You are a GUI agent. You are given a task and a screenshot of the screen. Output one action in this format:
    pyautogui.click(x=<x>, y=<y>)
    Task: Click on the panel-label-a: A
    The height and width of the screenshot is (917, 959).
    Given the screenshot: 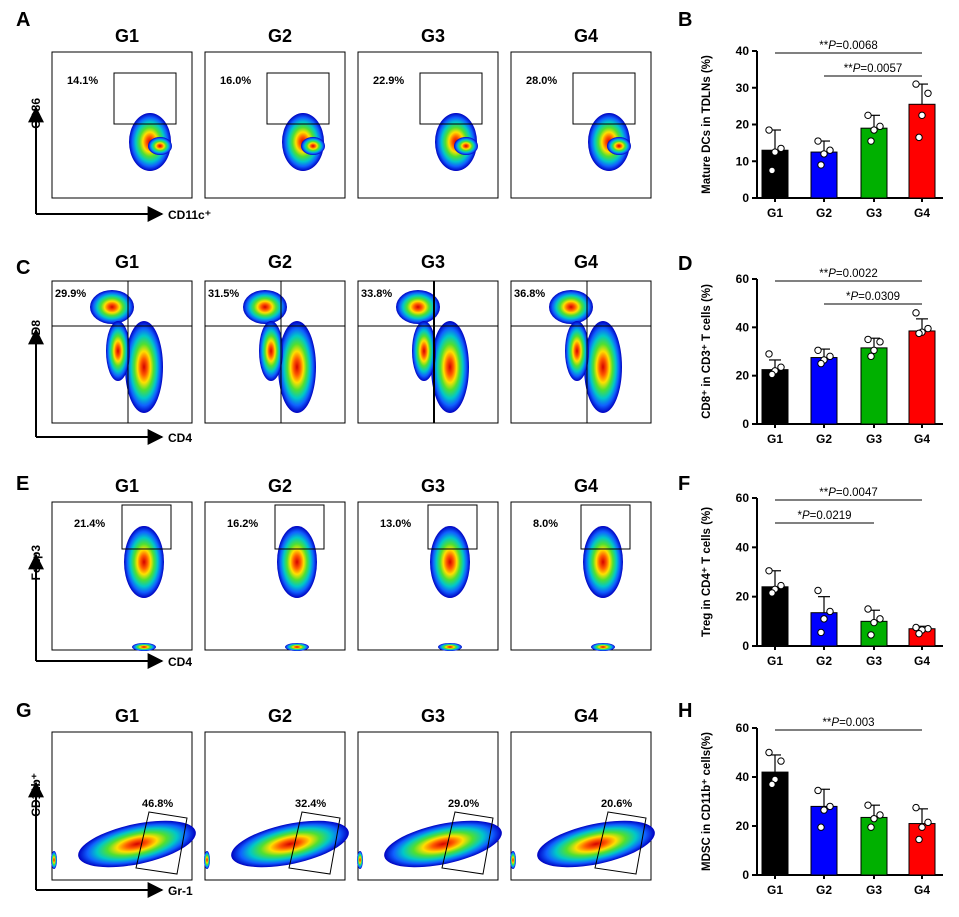 What is the action you would take?
    pyautogui.click(x=23, y=20)
    